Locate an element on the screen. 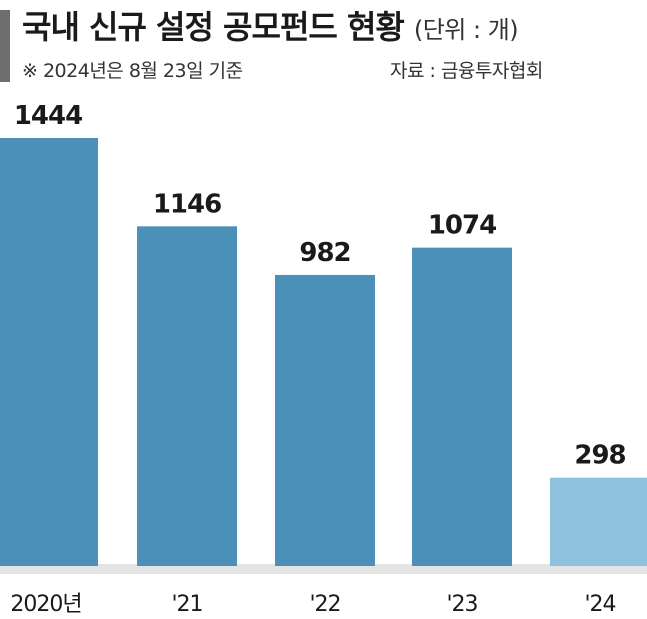 The width and height of the screenshot is (647, 619). source-note: 자료 : 금융투자협회 is located at coordinates (466, 71).